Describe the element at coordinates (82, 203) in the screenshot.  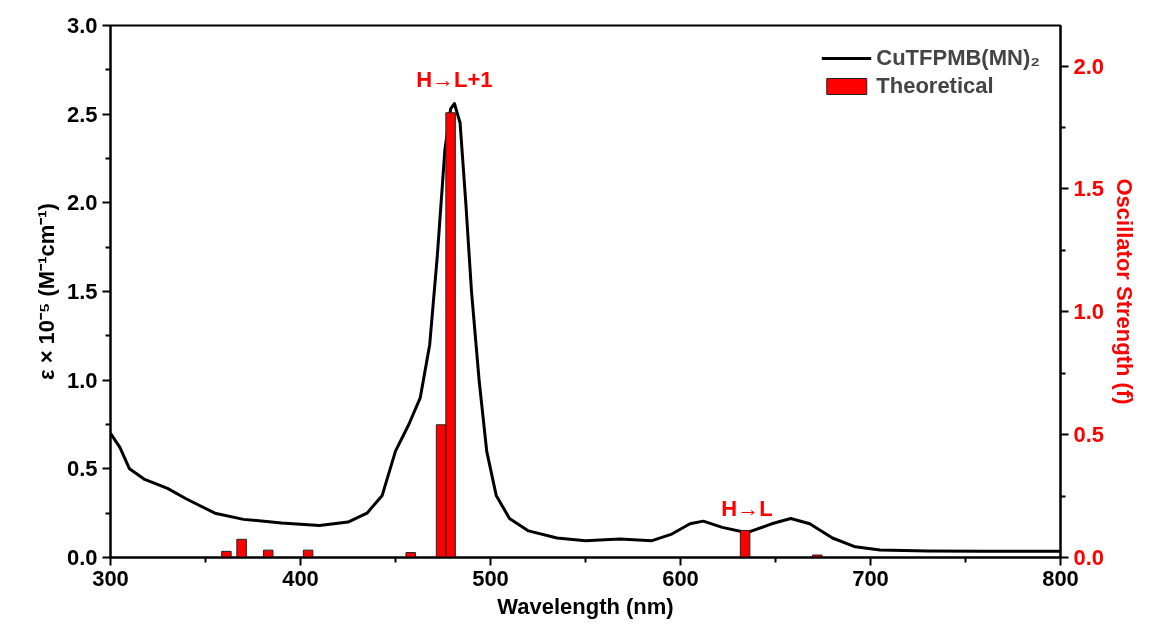
I see `y-tick-label: 2.0` at that location.